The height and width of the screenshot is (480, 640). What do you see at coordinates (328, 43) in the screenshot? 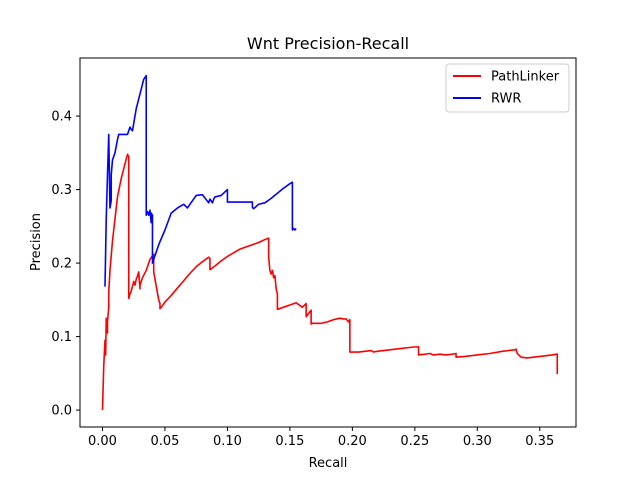
I see `chart-title: Wnt Precision-Recall` at bounding box center [328, 43].